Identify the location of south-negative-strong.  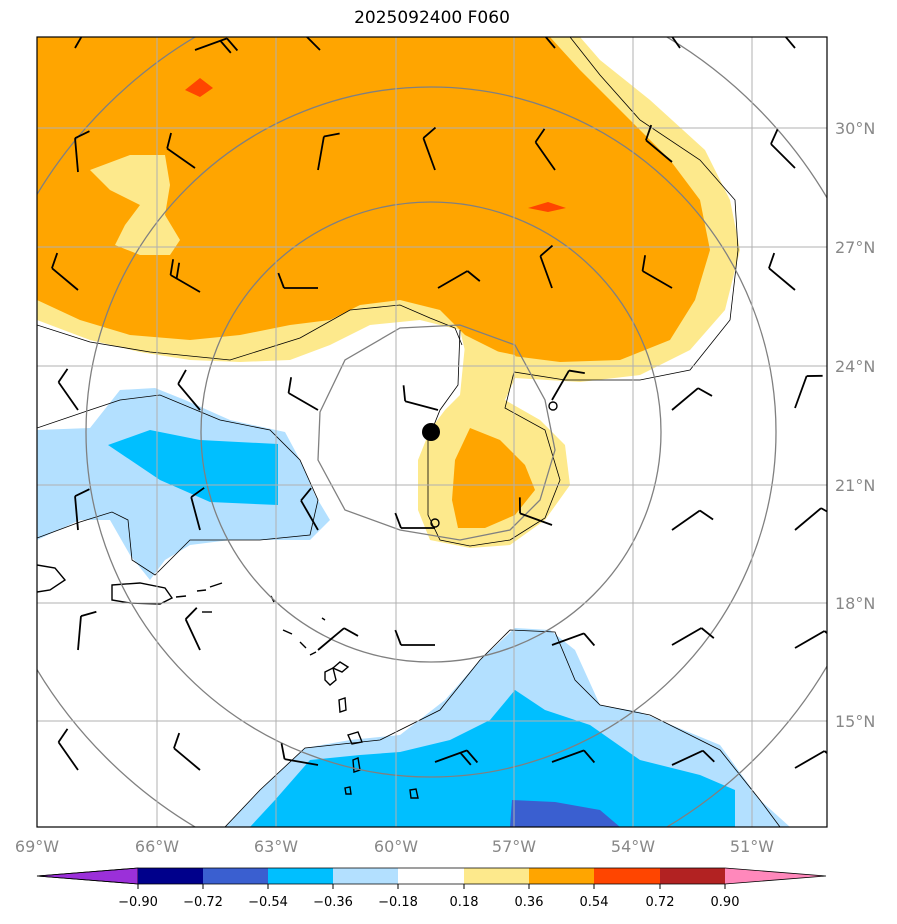
(565, 813).